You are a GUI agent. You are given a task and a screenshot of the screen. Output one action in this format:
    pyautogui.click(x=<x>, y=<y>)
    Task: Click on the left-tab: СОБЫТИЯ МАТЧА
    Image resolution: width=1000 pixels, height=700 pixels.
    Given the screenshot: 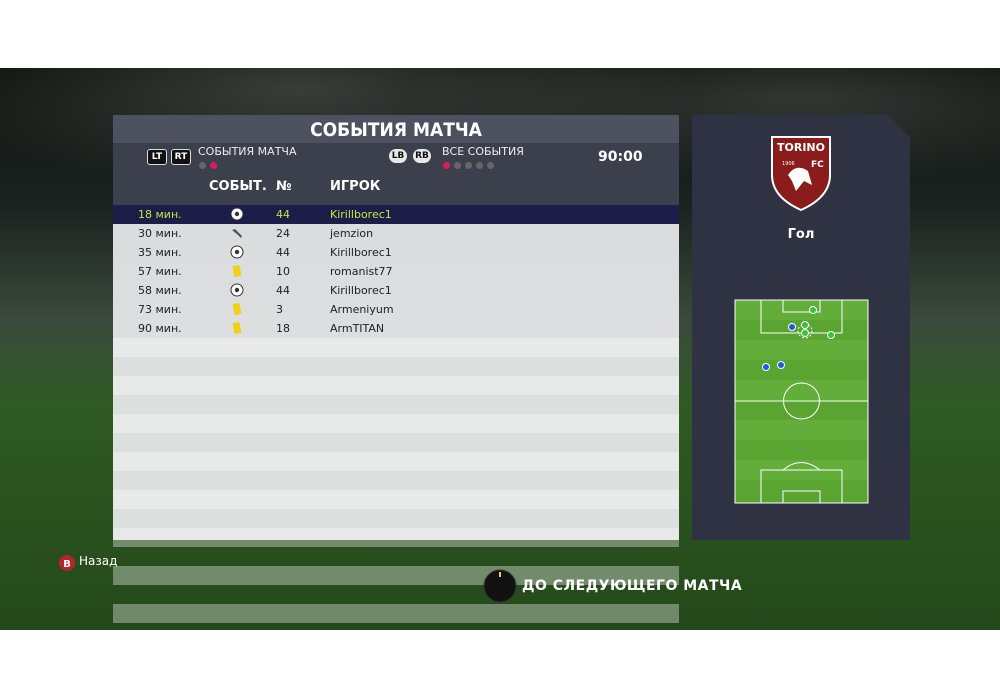 What is the action you would take?
    pyautogui.click(x=247, y=151)
    